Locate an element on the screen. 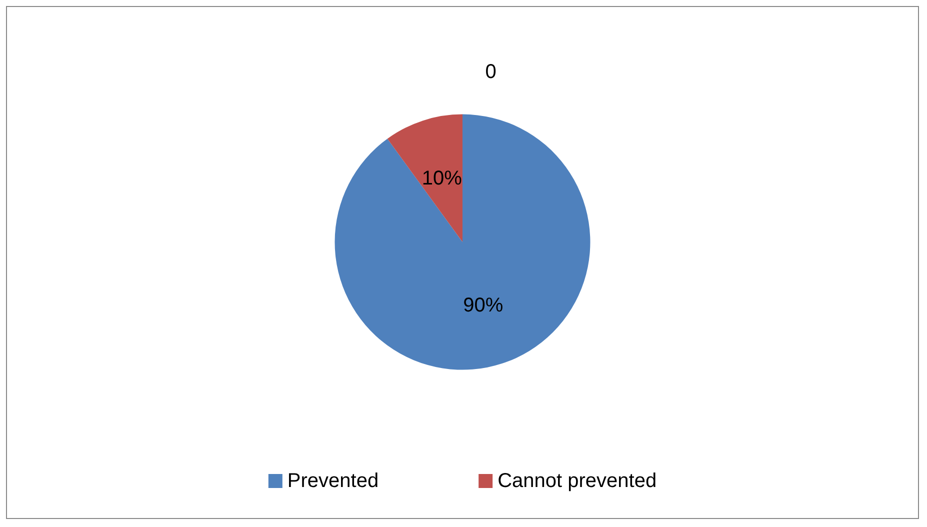 The height and width of the screenshot is (527, 927). text: 0 is located at coordinates (490, 72).